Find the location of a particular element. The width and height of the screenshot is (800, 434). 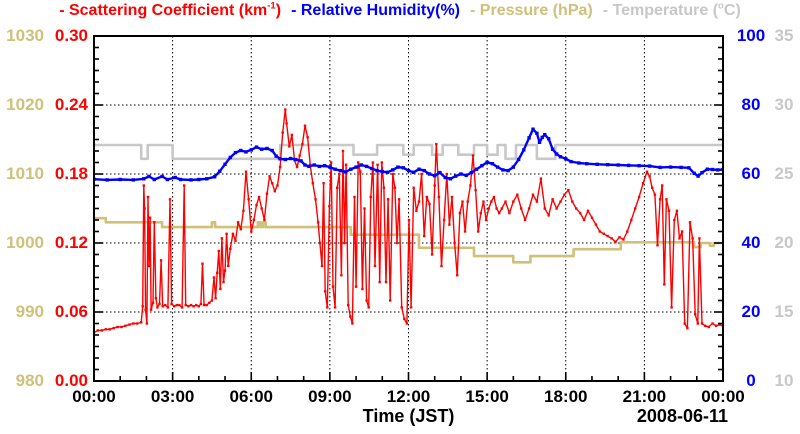

pressure-tick-label: 1010 is located at coordinates (25, 173).